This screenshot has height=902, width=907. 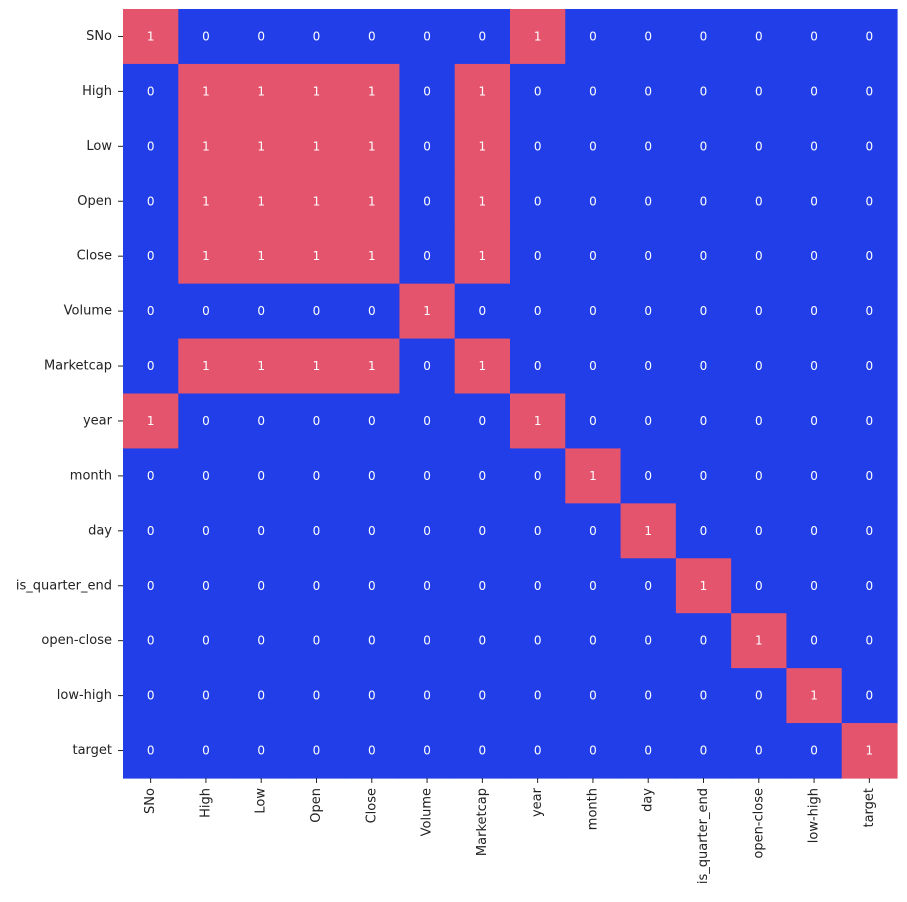 I want to click on y-tick-label: Low, so click(x=99, y=146).